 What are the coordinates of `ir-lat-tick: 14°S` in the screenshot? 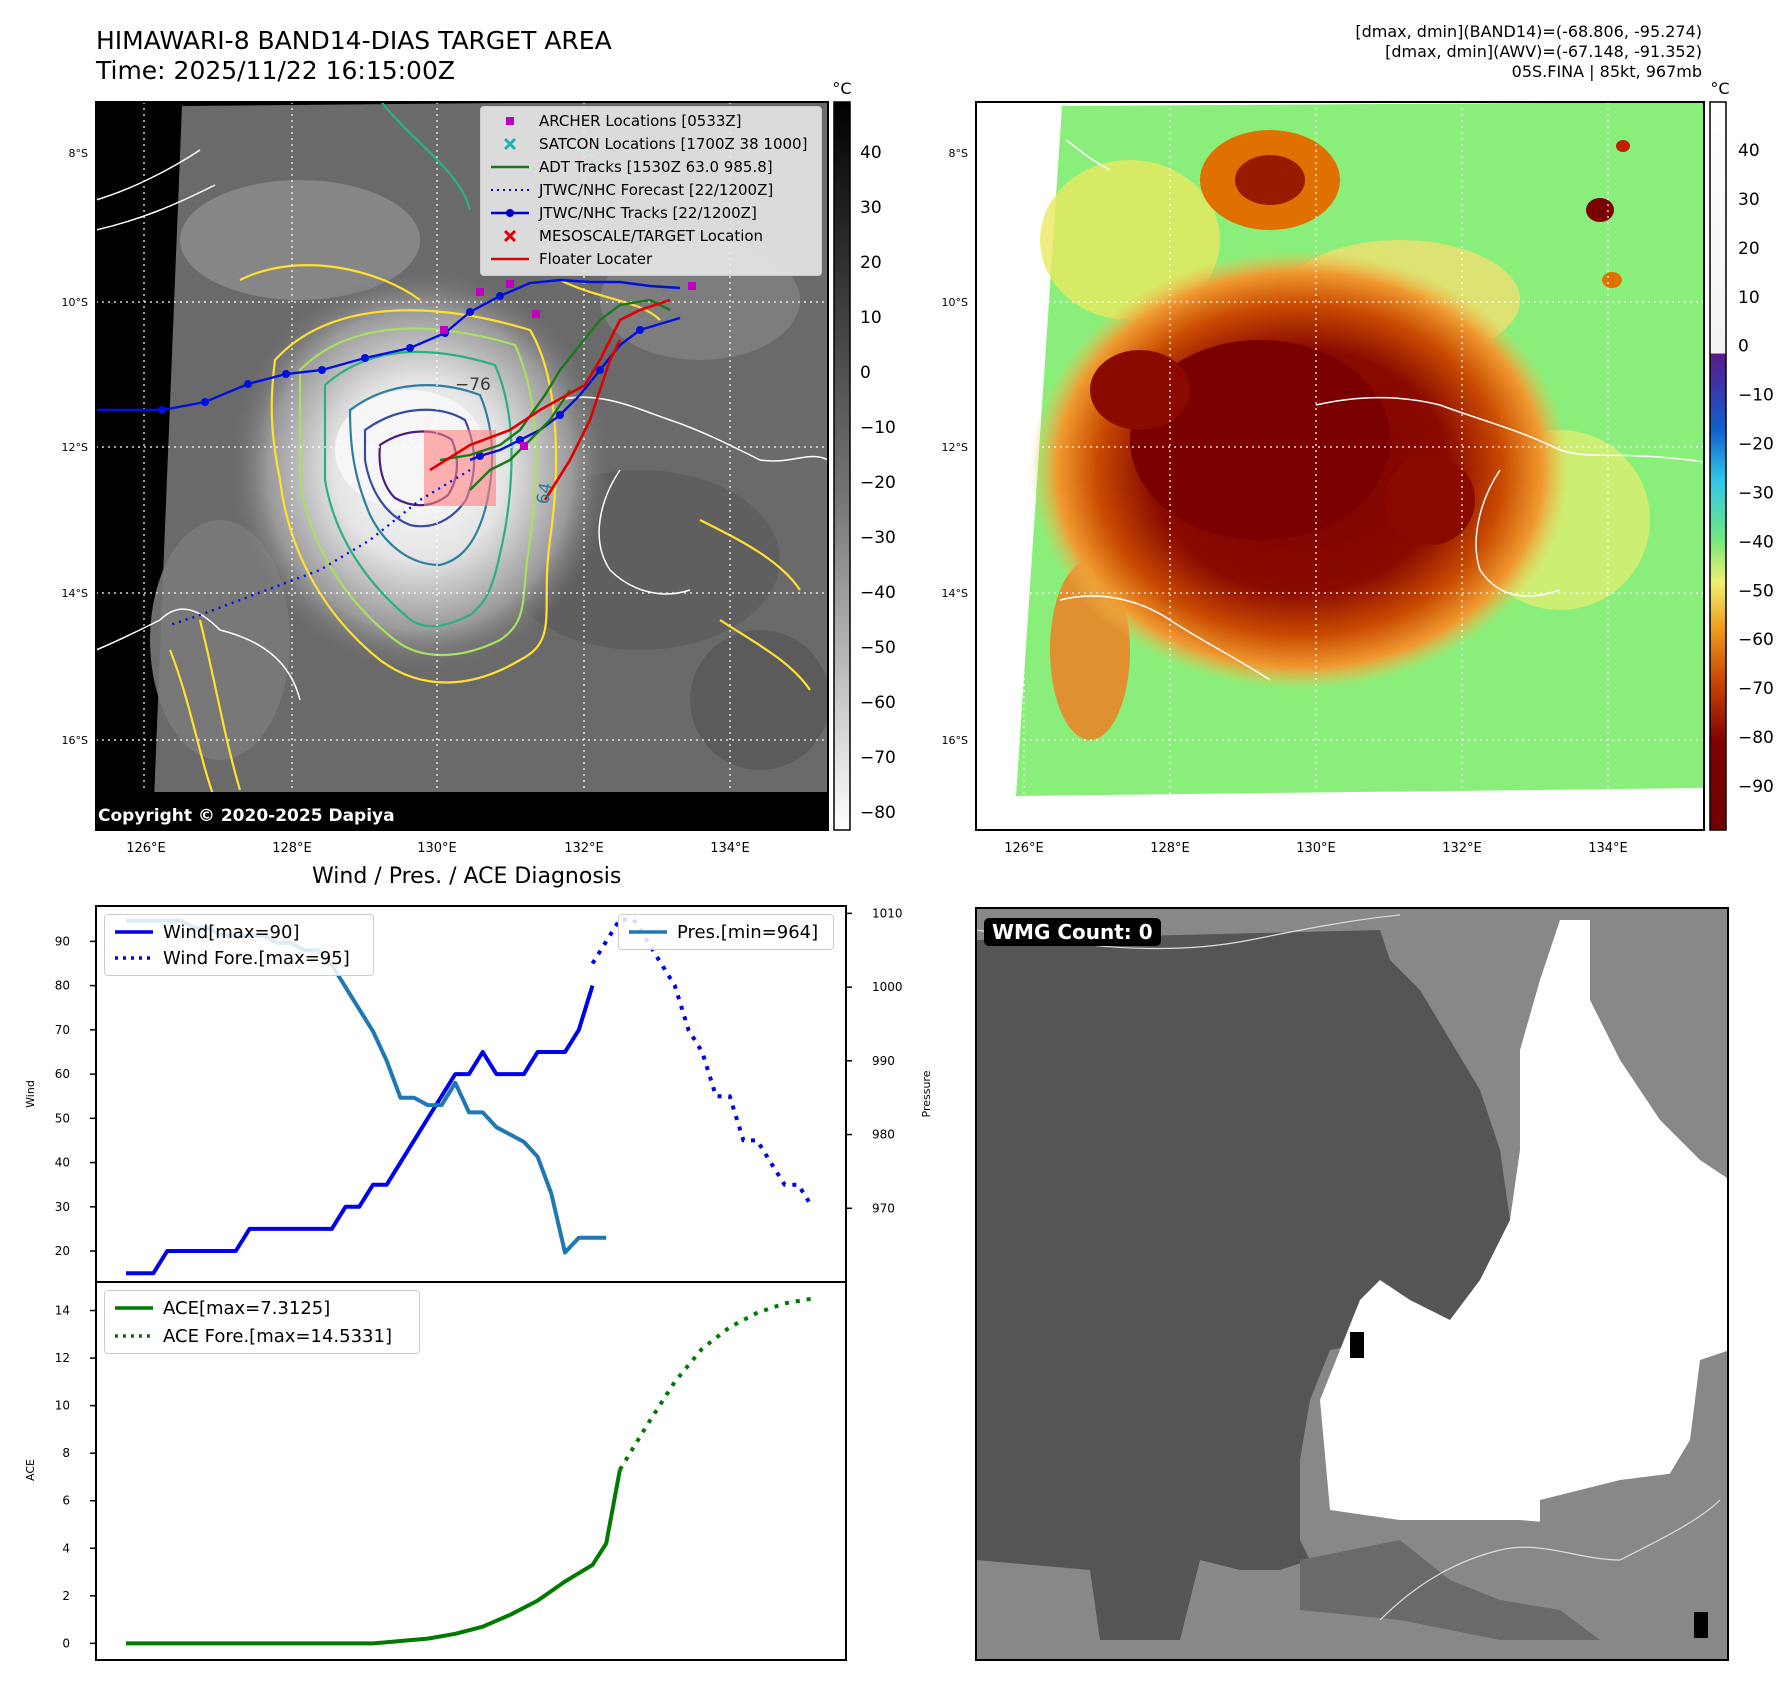 It's located at (75, 593).